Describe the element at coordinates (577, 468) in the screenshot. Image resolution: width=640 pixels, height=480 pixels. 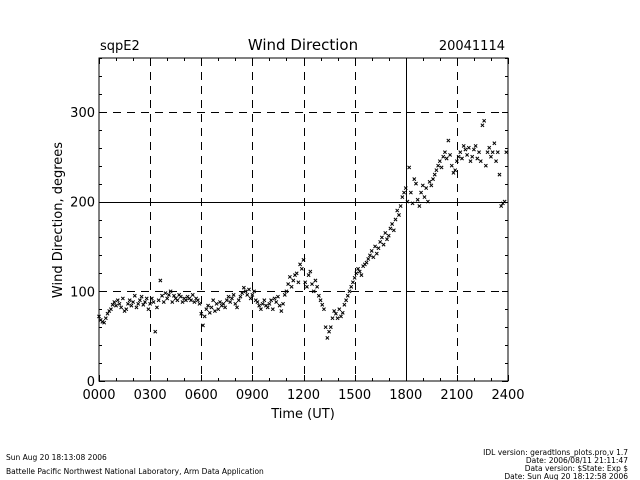
I see `footer-data-version: Data version: $State: Exp $` at that location.